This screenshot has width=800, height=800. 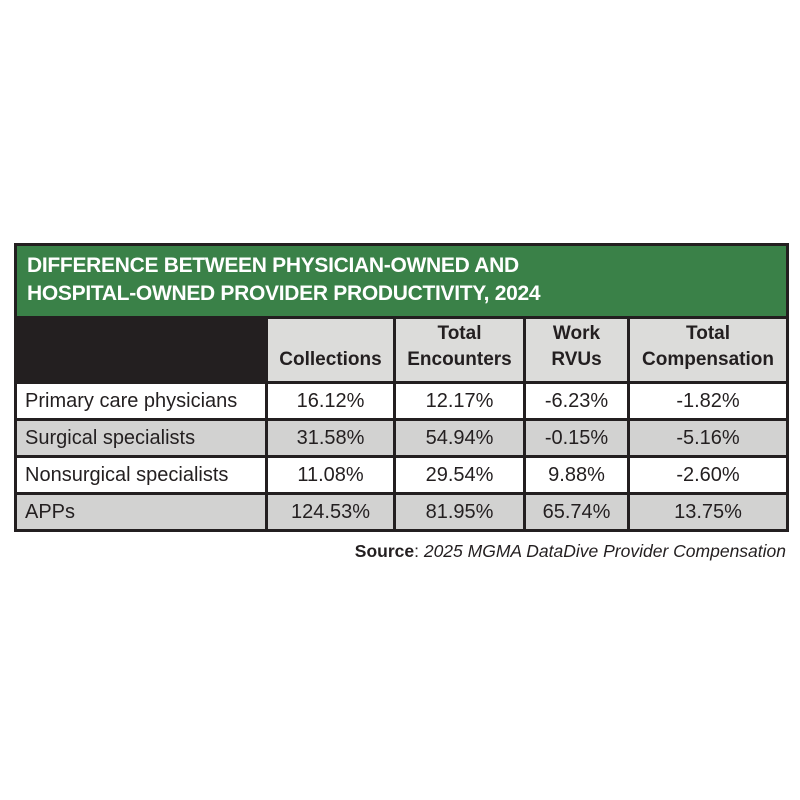 What do you see at coordinates (141, 401) in the screenshot?
I see `row-label: Primary care physicians` at bounding box center [141, 401].